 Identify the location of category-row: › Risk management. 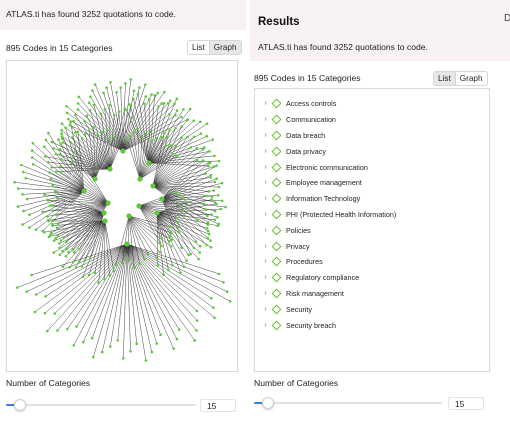
(375, 294).